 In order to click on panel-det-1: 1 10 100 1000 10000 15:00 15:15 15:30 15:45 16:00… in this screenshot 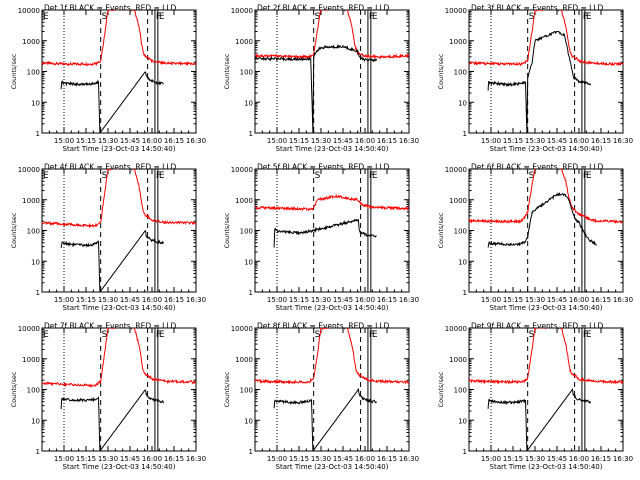, I will do `click(108, 79)`.